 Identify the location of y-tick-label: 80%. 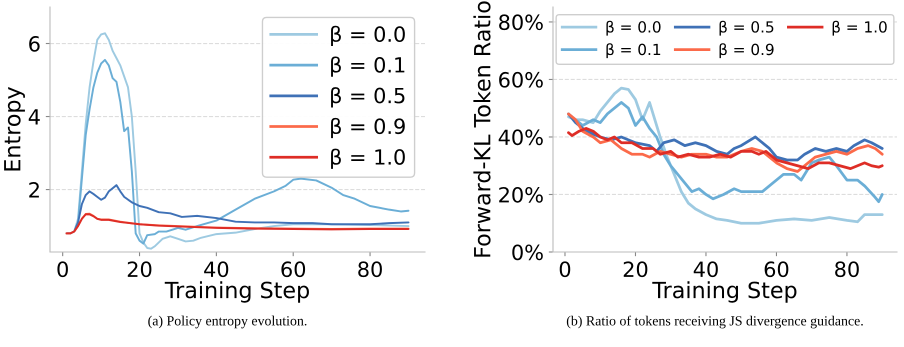
(521, 22).